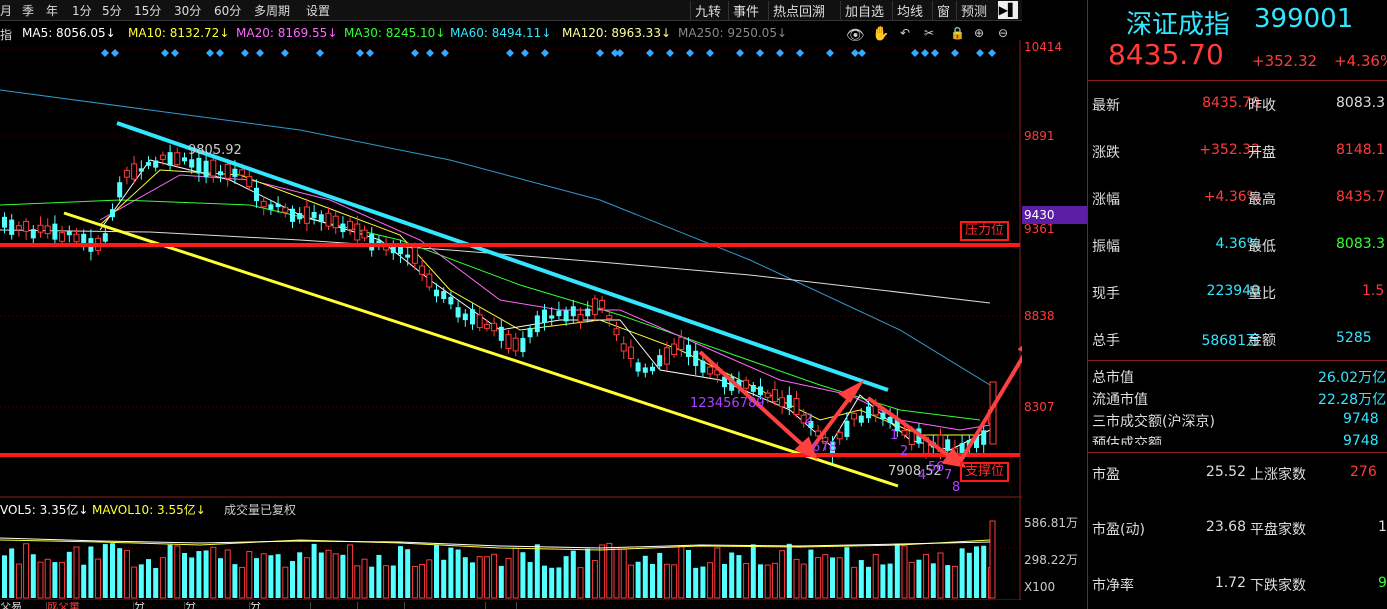 Image resolution: width=1387 pixels, height=609 pixels. What do you see at coordinates (905, 33) in the screenshot?
I see `undo-icon: ↶` at bounding box center [905, 33].